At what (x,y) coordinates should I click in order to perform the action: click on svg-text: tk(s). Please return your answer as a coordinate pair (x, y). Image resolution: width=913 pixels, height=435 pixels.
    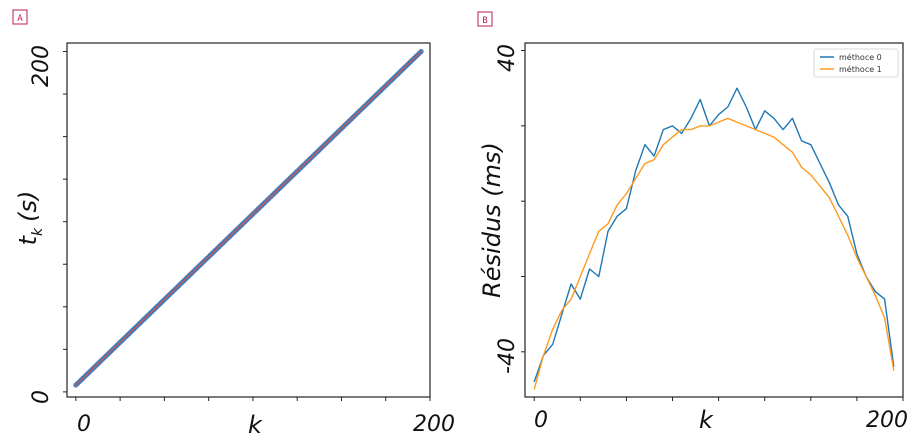
    Looking at the image, I should click on (30, 218).